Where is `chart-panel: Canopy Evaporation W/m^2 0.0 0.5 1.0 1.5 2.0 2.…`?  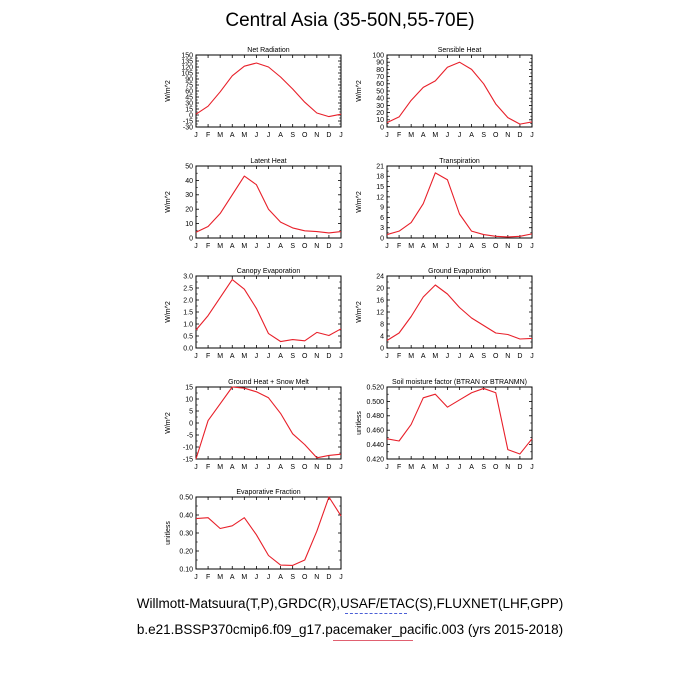 chart-panel: Canopy Evaporation W/m^2 0.0 0.5 1.0 1.5 2.0 2.… is located at coordinates (254, 314).